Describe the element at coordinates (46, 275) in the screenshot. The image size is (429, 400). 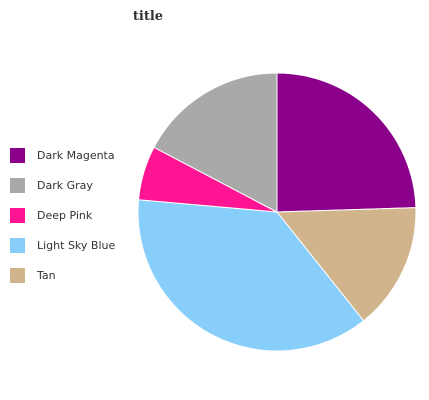
I see `legend-label: Tan` at that location.